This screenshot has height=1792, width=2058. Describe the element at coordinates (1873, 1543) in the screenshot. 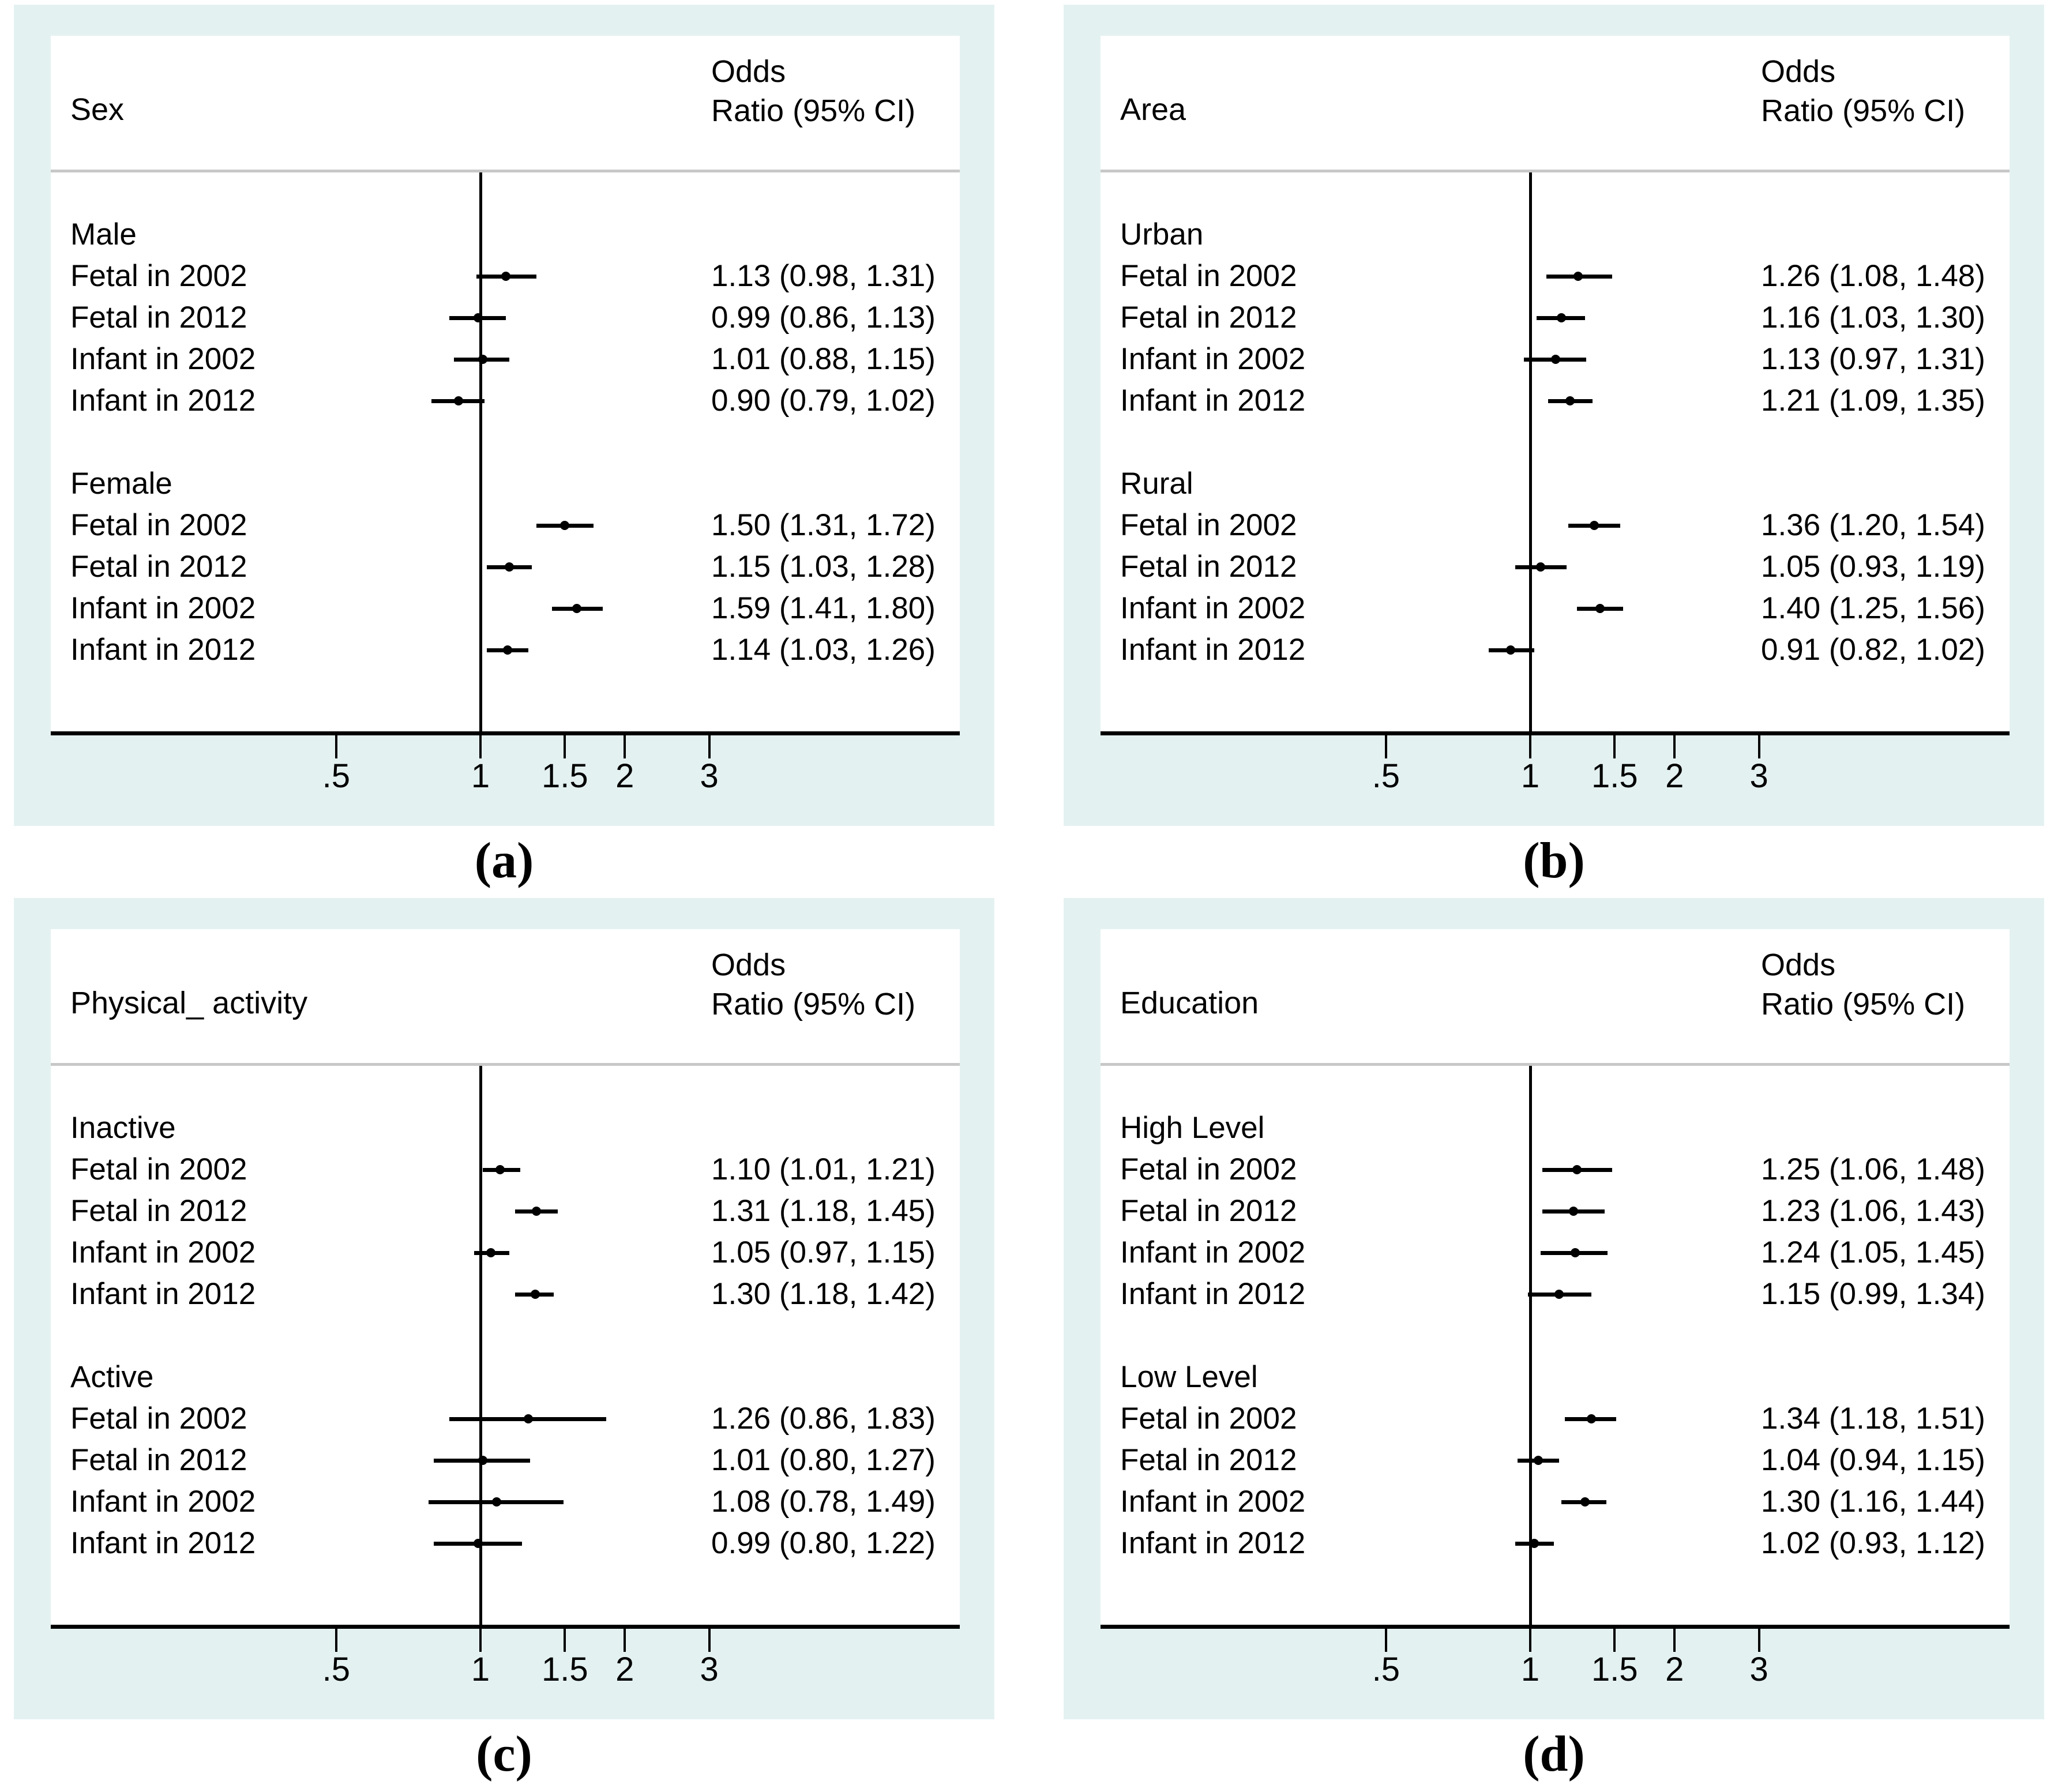

I see `or-ci-value: 1.02 (0.93, 1.12)` at that location.